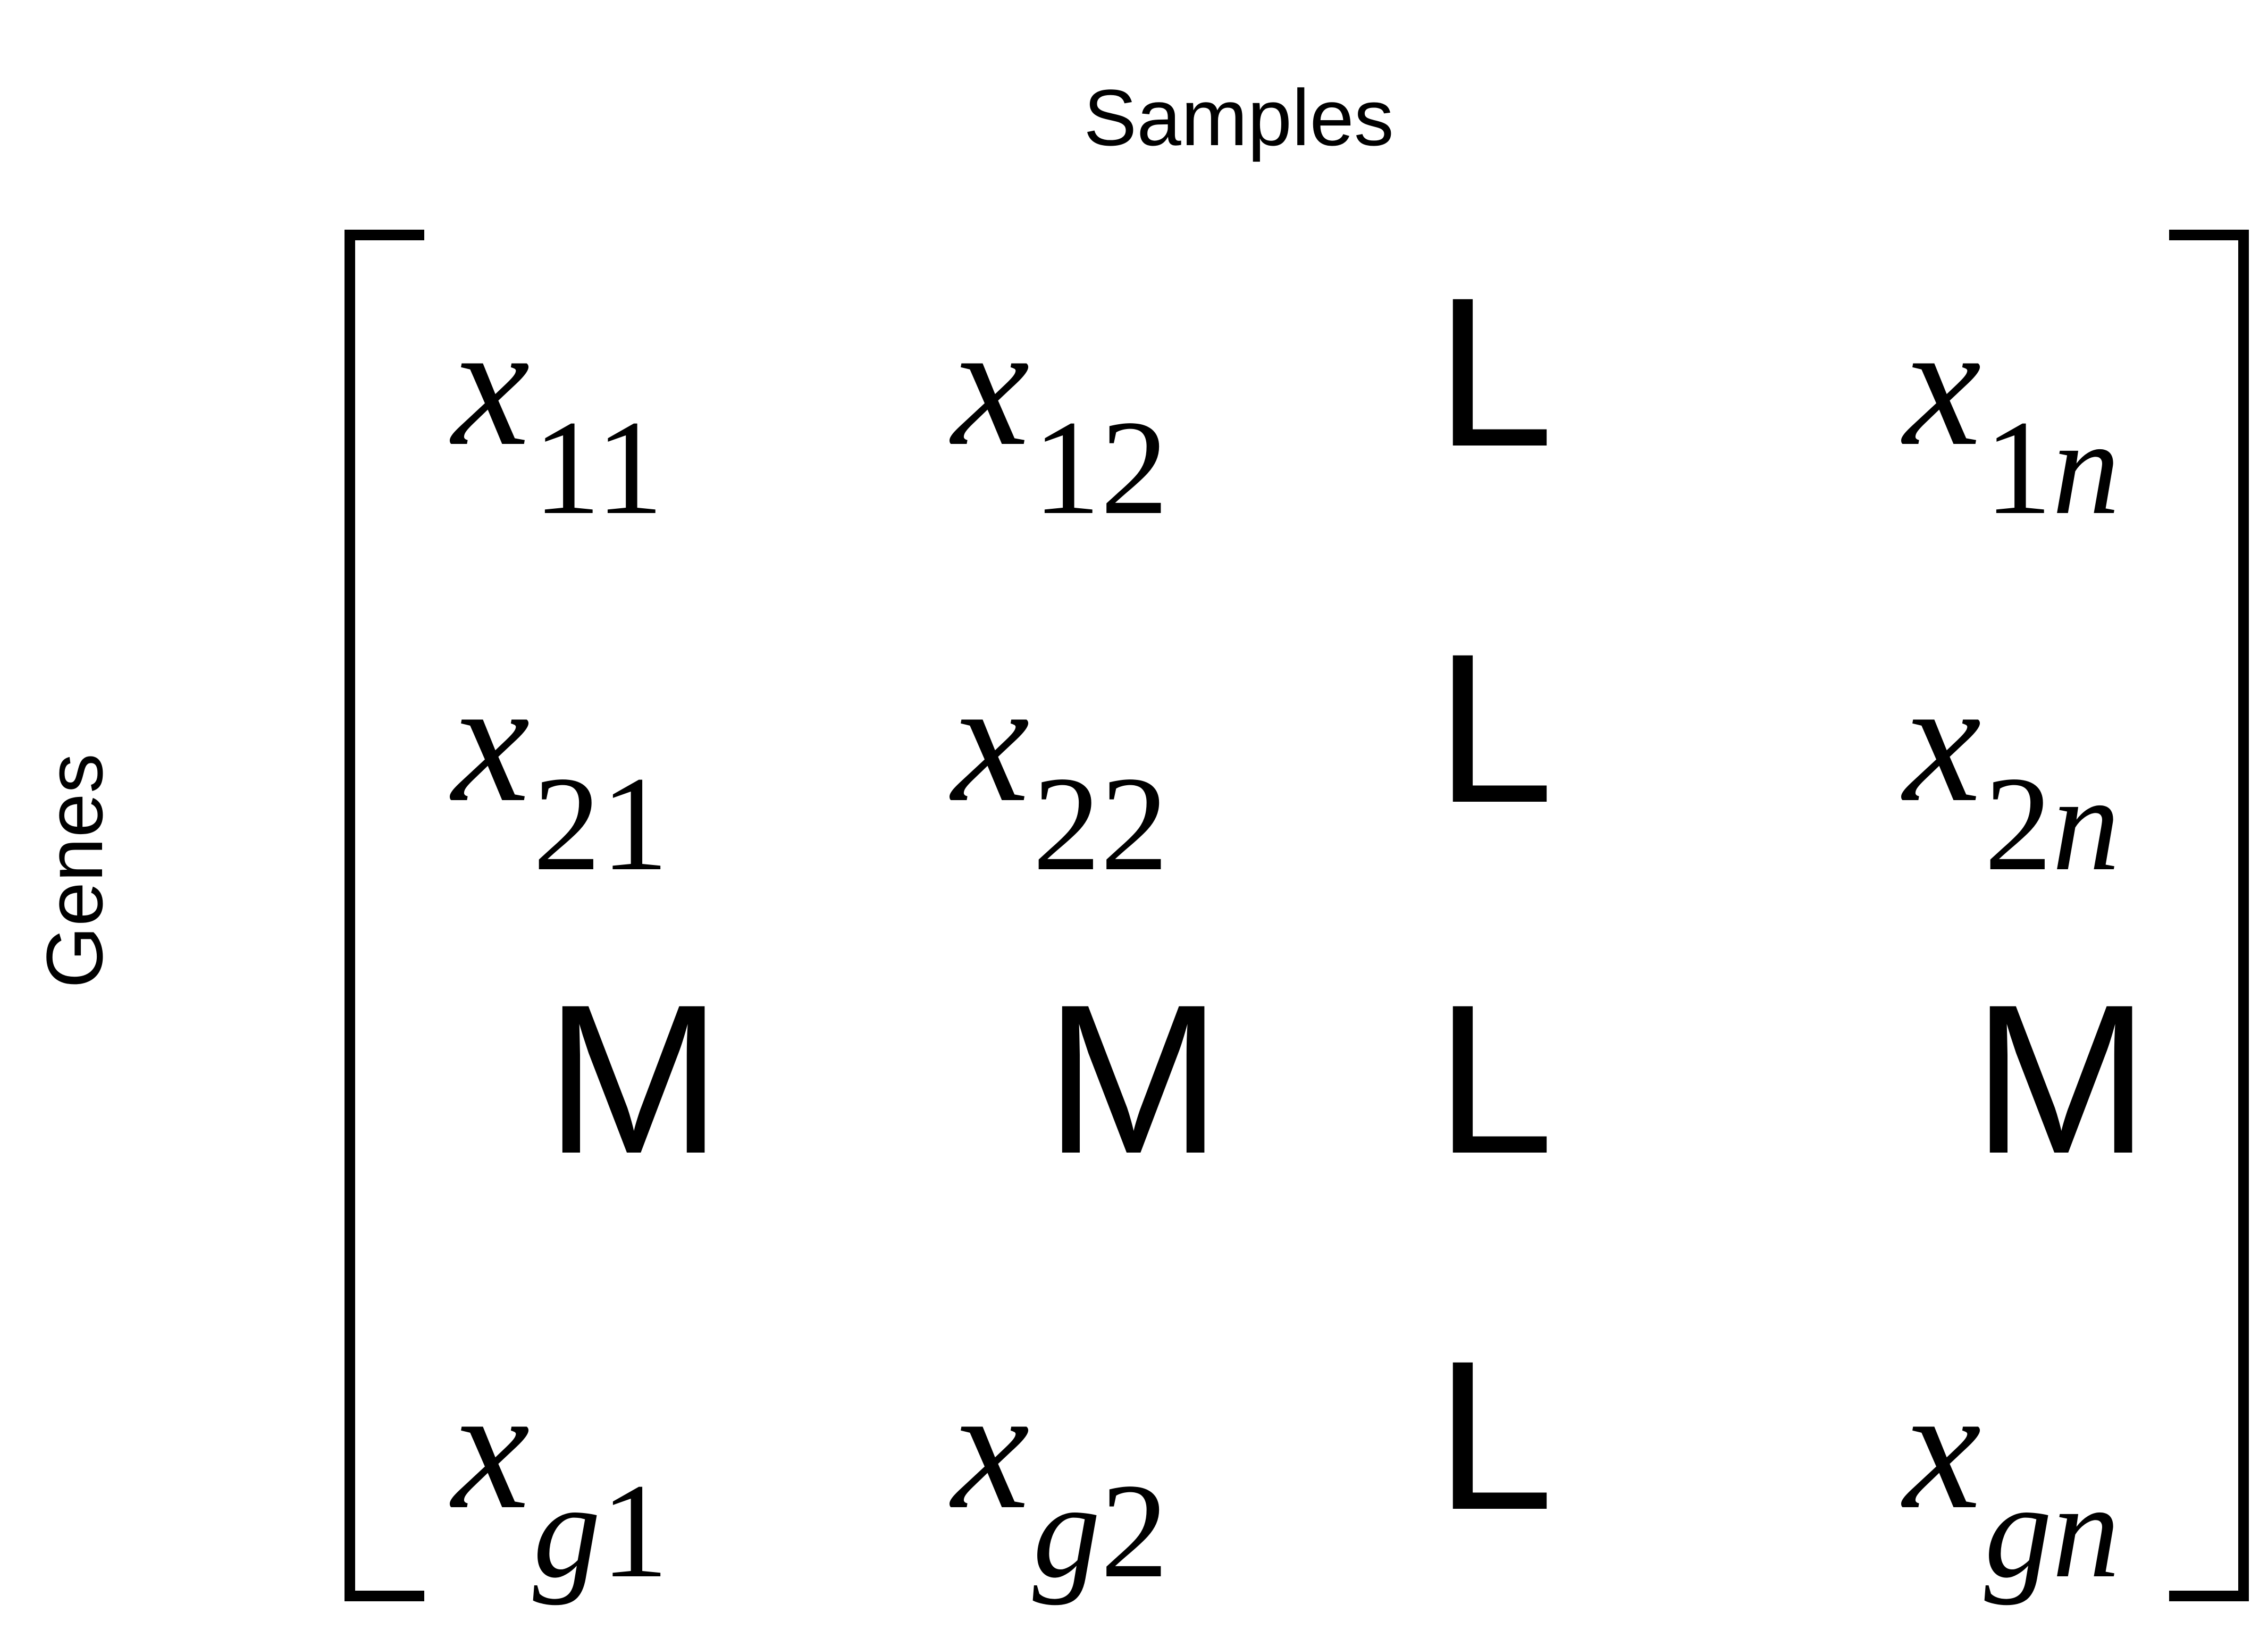  I want to click on matrix-entry-r4-c4: xgn, so click(2011, 1480).